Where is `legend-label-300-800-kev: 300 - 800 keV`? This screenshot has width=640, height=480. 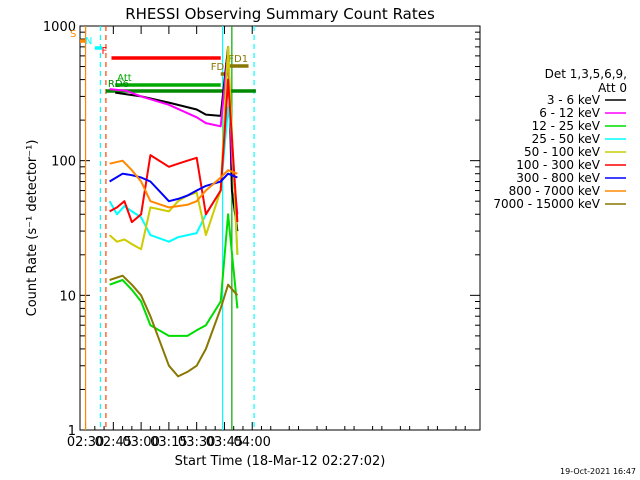
legend-label-300-800-kev: 300 - 800 keV is located at coordinates (558, 178).